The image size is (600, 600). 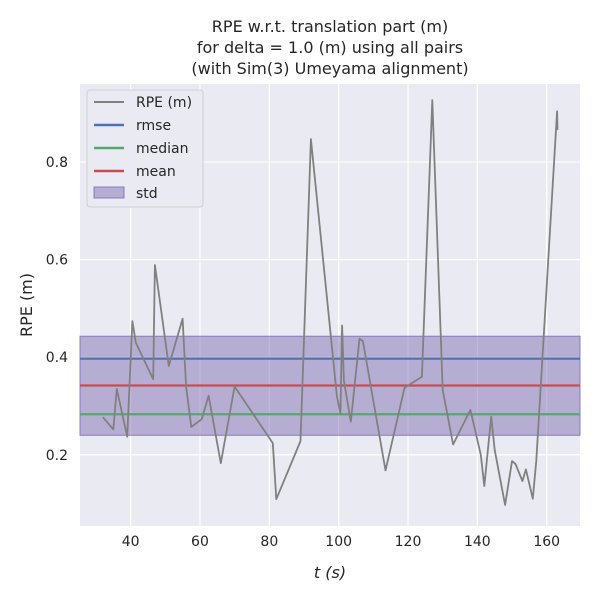 What do you see at coordinates (269, 542) in the screenshot?
I see `x-tick-label: 80` at bounding box center [269, 542].